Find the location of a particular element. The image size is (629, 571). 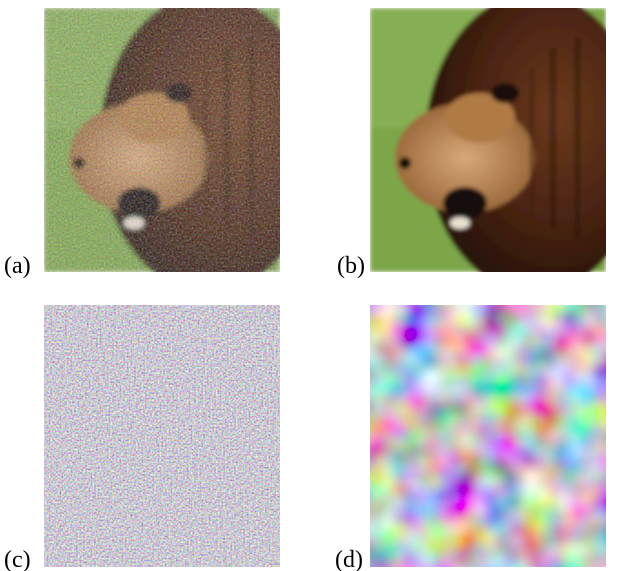

panel-label: (d) is located at coordinates (349, 559).